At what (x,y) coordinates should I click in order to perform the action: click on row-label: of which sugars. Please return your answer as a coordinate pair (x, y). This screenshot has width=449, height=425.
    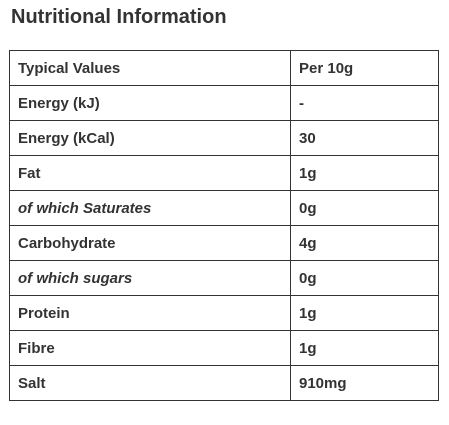
    Looking at the image, I should click on (150, 278).